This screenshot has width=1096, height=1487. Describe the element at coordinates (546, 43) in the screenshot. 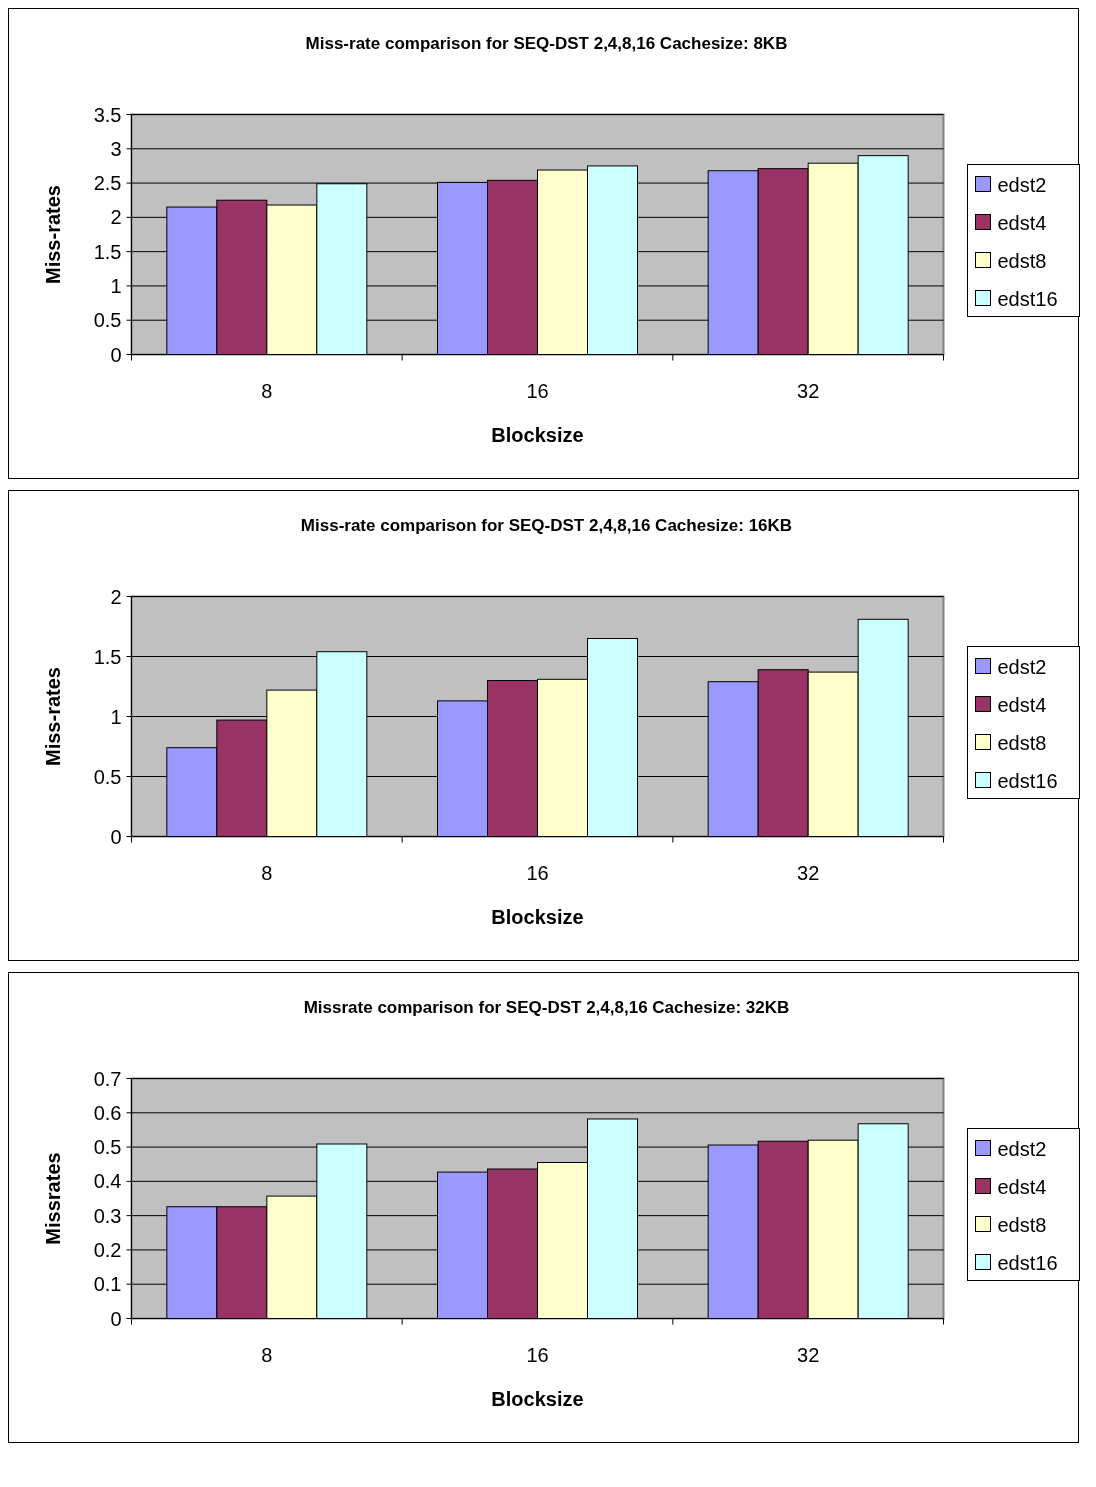

I see `chart-title: Miss-rate comparison for SEQ-DST 2,4,8,16 Cachesize: 8KB` at that location.